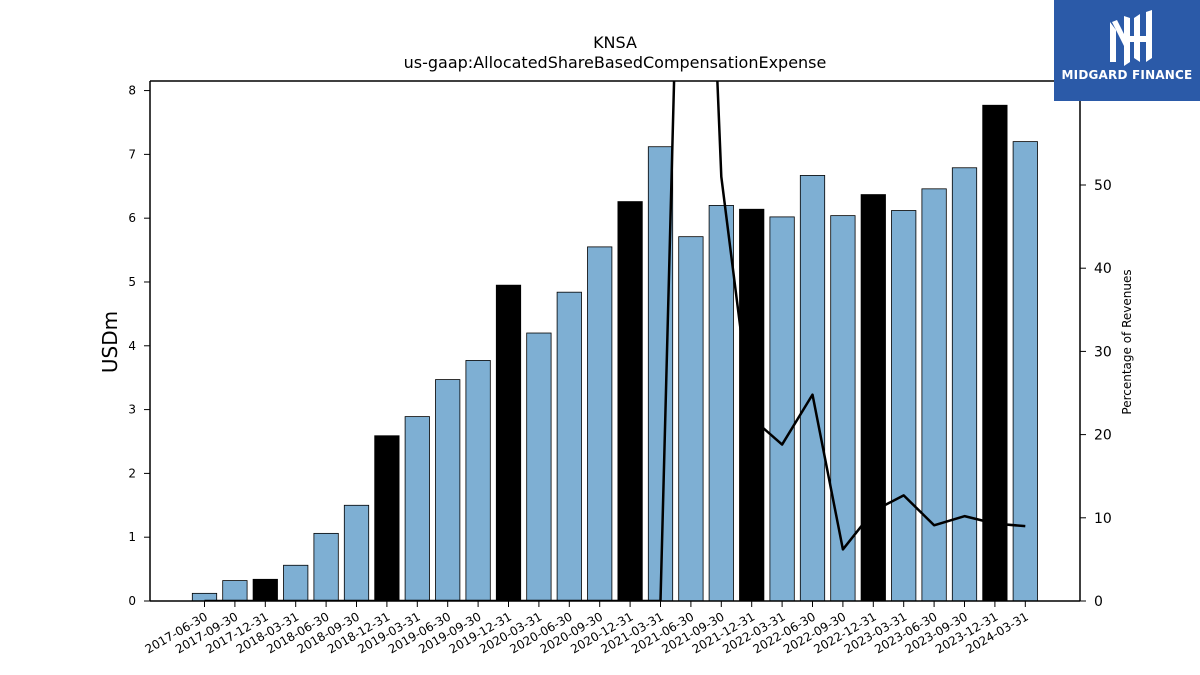  What do you see at coordinates (1098, 602) in the screenshot?
I see `y2-tick-label: 0` at bounding box center [1098, 602].